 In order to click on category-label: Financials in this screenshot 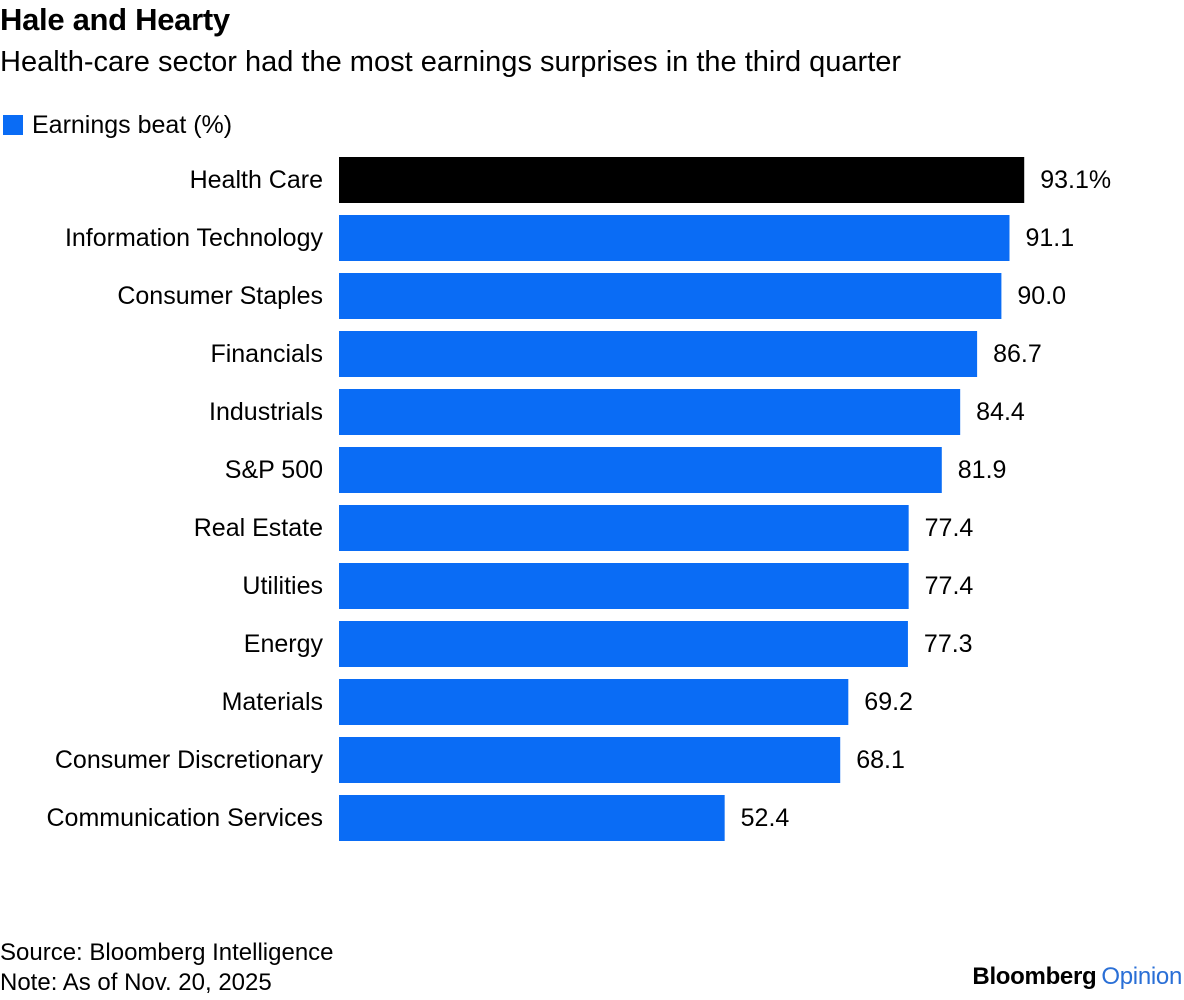, I will do `click(266, 354)`.